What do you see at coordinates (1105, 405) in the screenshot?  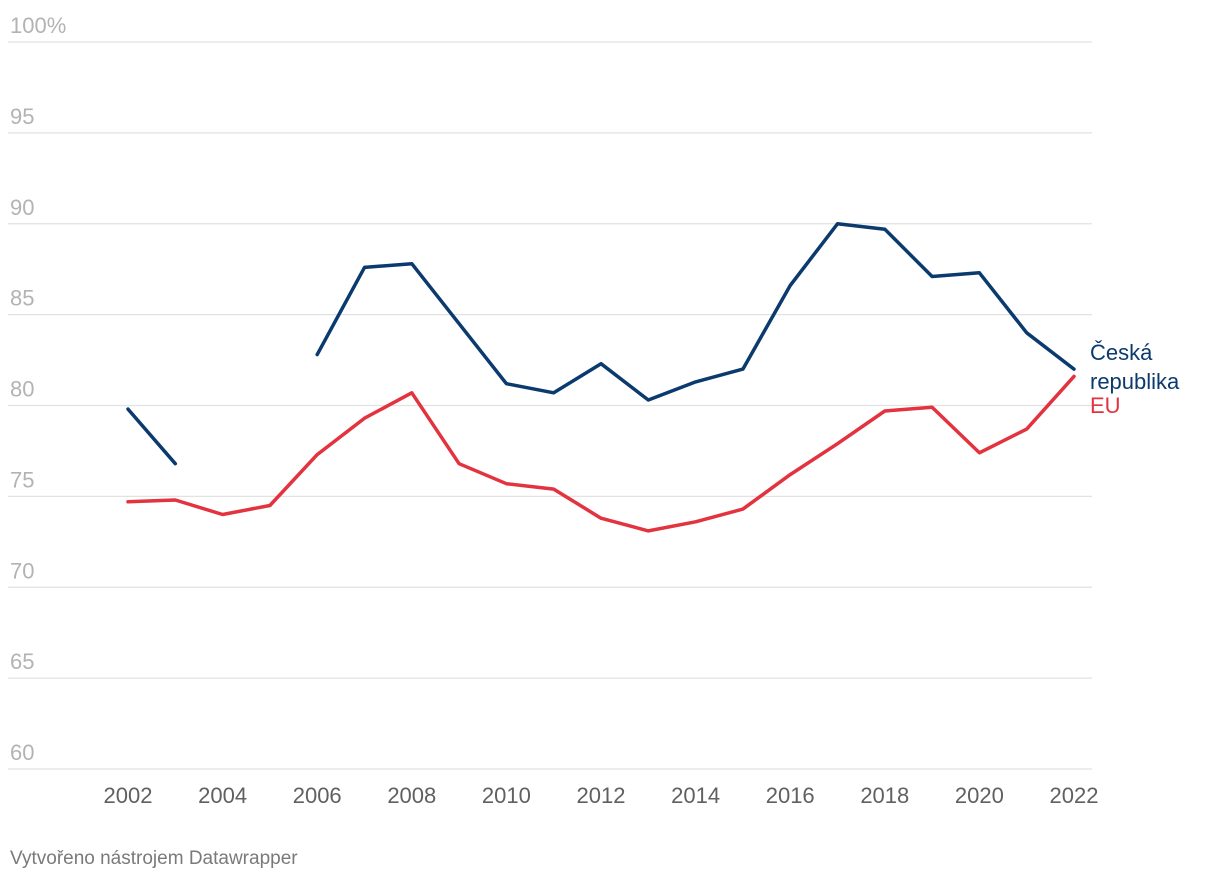 I see `series-label-eu-line-1: EU` at bounding box center [1105, 405].